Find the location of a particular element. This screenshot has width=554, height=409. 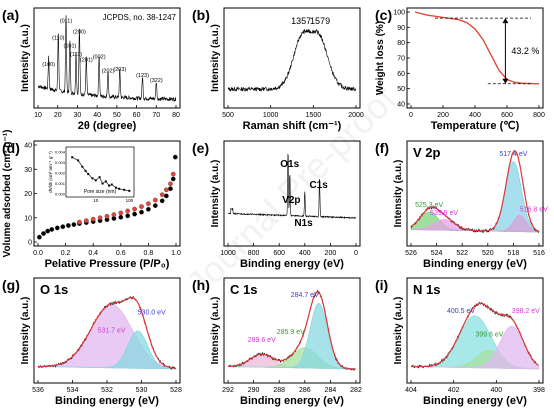

component-label: 284.7 eV is located at coordinates (305, 295).